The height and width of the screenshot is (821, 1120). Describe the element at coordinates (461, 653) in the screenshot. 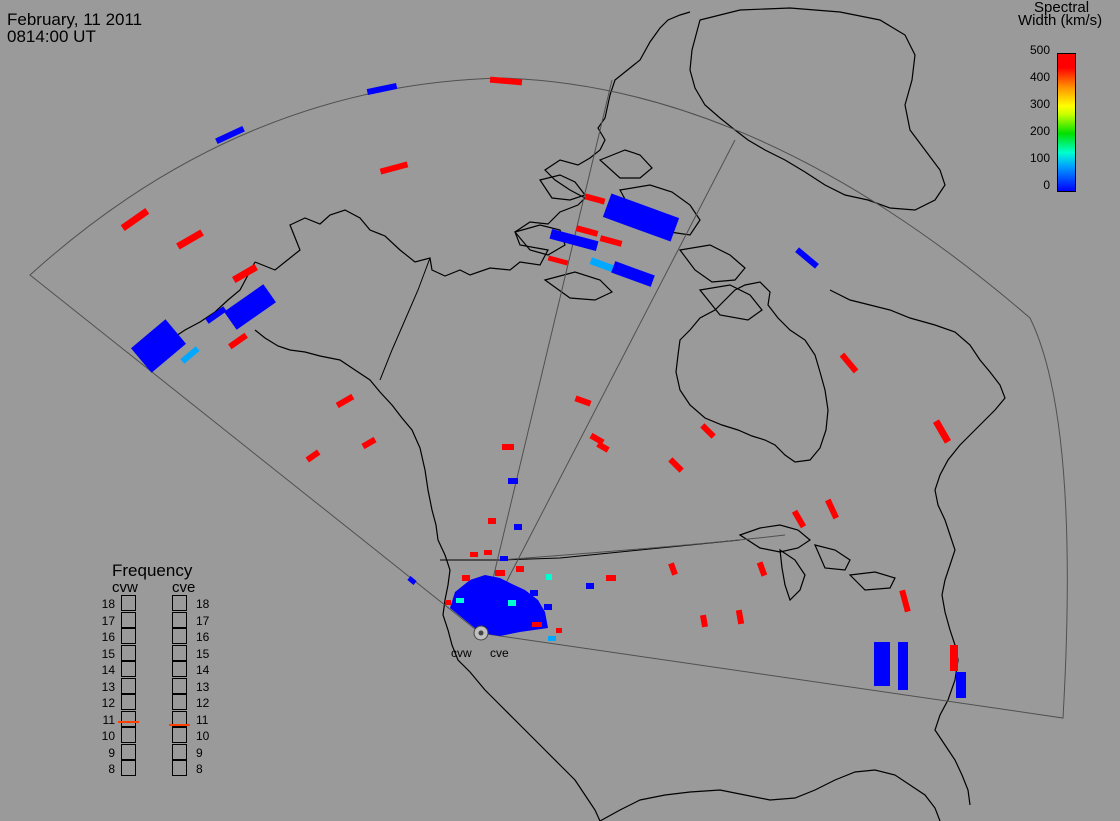

I see `station-label-cvw: cvw` at that location.